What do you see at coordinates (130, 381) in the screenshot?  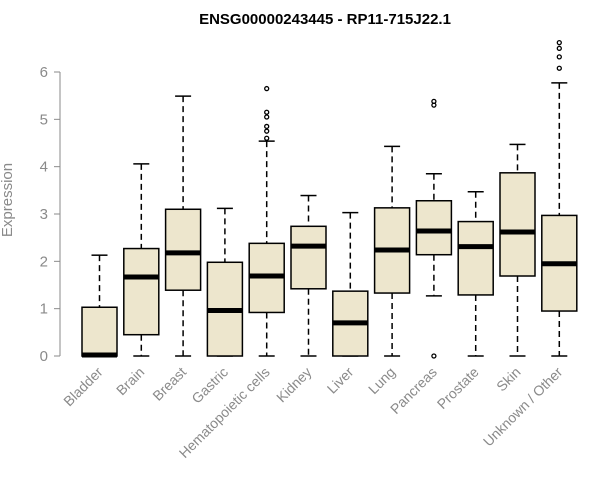 I see `x-tick-label: Brain` at bounding box center [130, 381].